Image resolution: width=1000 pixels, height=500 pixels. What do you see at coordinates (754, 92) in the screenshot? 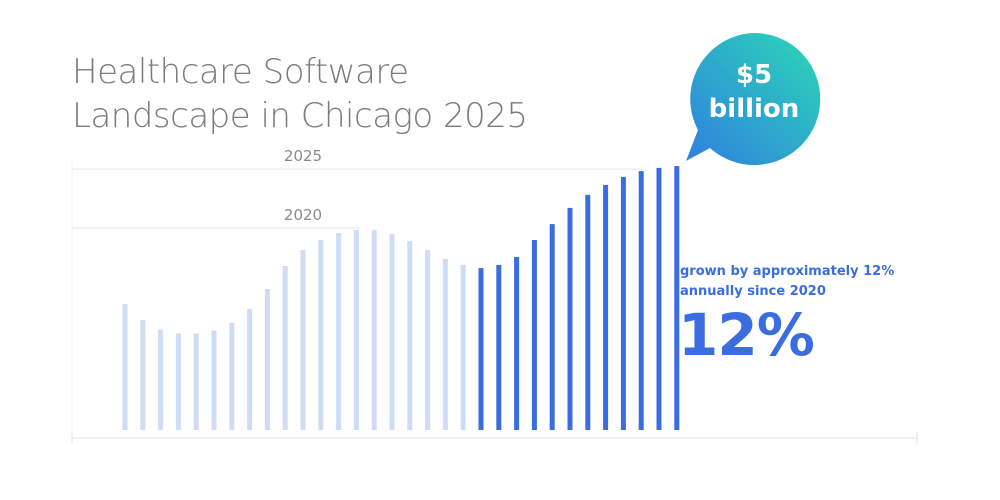
I see `bubble-value: $5 billion` at bounding box center [754, 92].